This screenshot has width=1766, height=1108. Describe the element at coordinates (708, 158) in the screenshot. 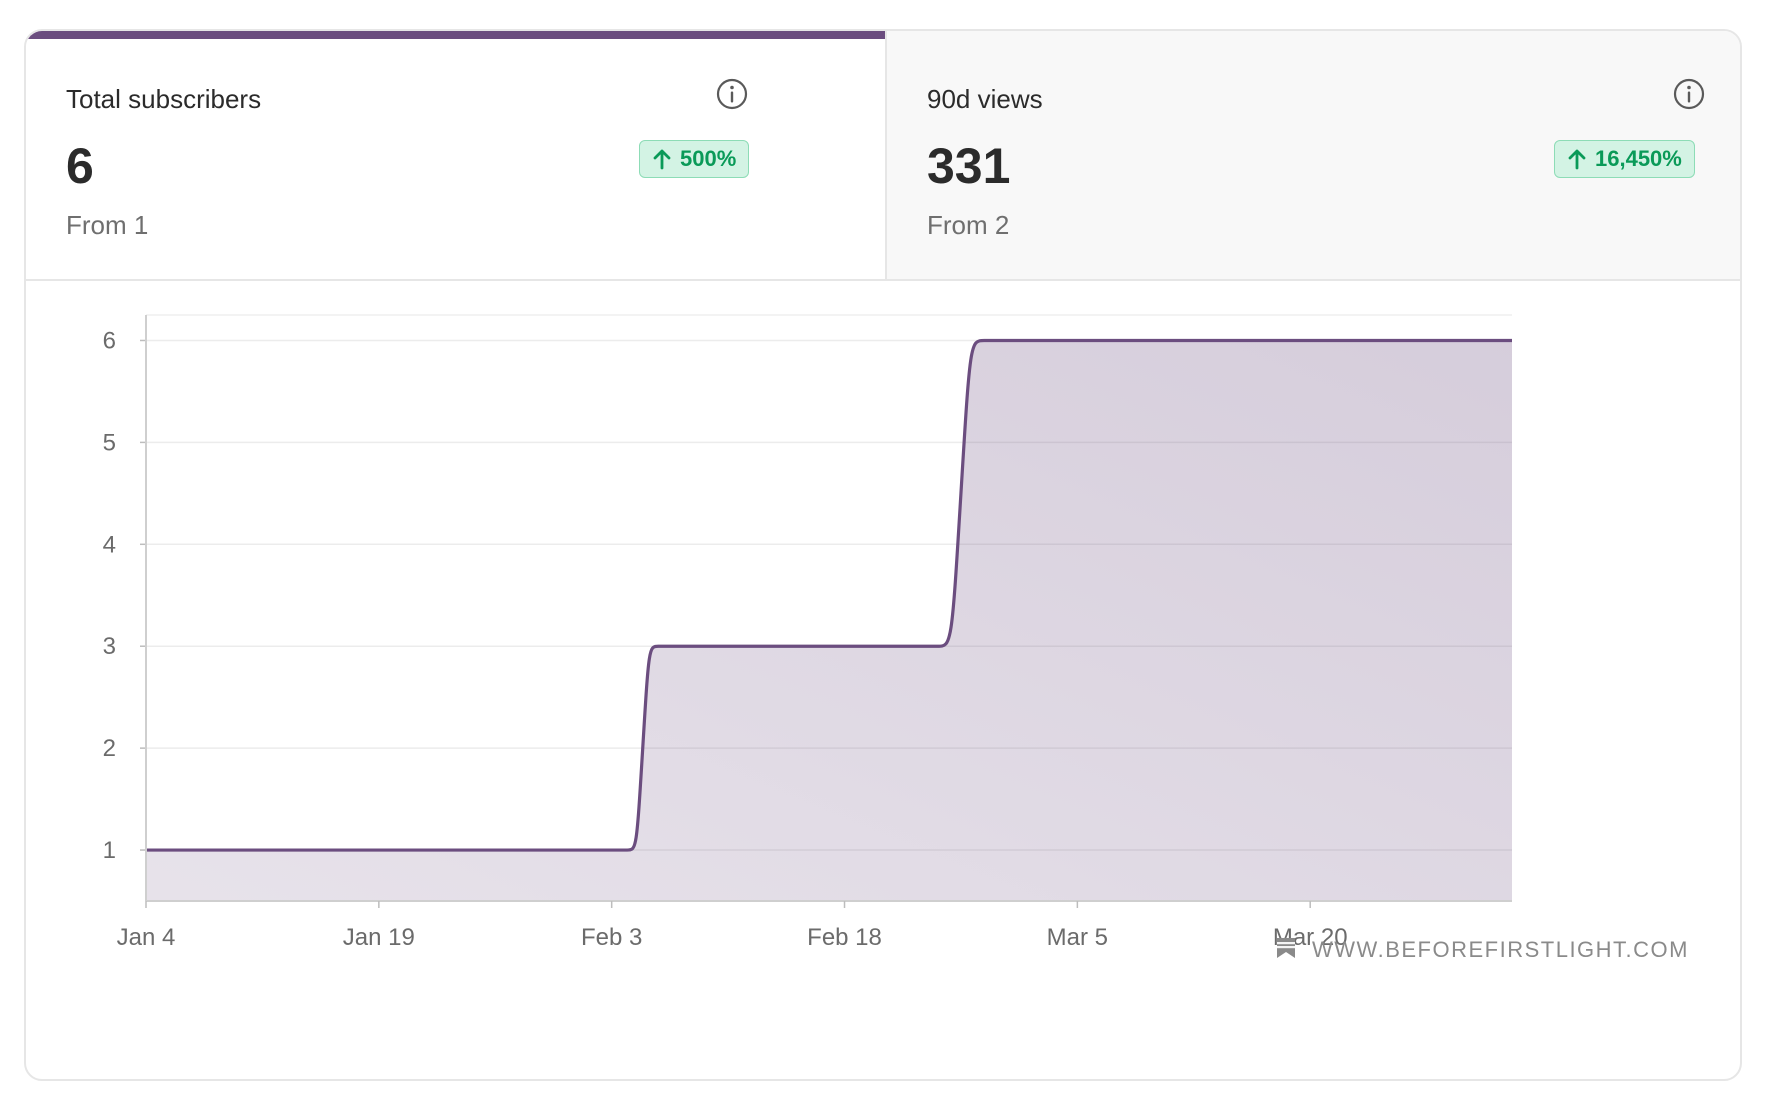

I see `change-value: 500%` at that location.